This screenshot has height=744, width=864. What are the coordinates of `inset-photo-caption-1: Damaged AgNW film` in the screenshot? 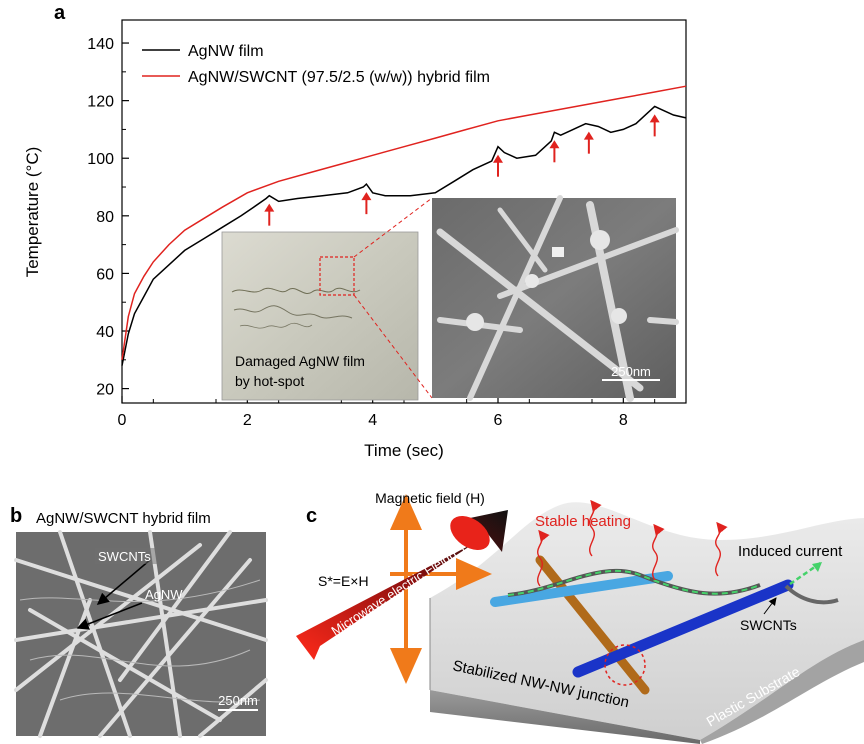 It's located at (300, 361).